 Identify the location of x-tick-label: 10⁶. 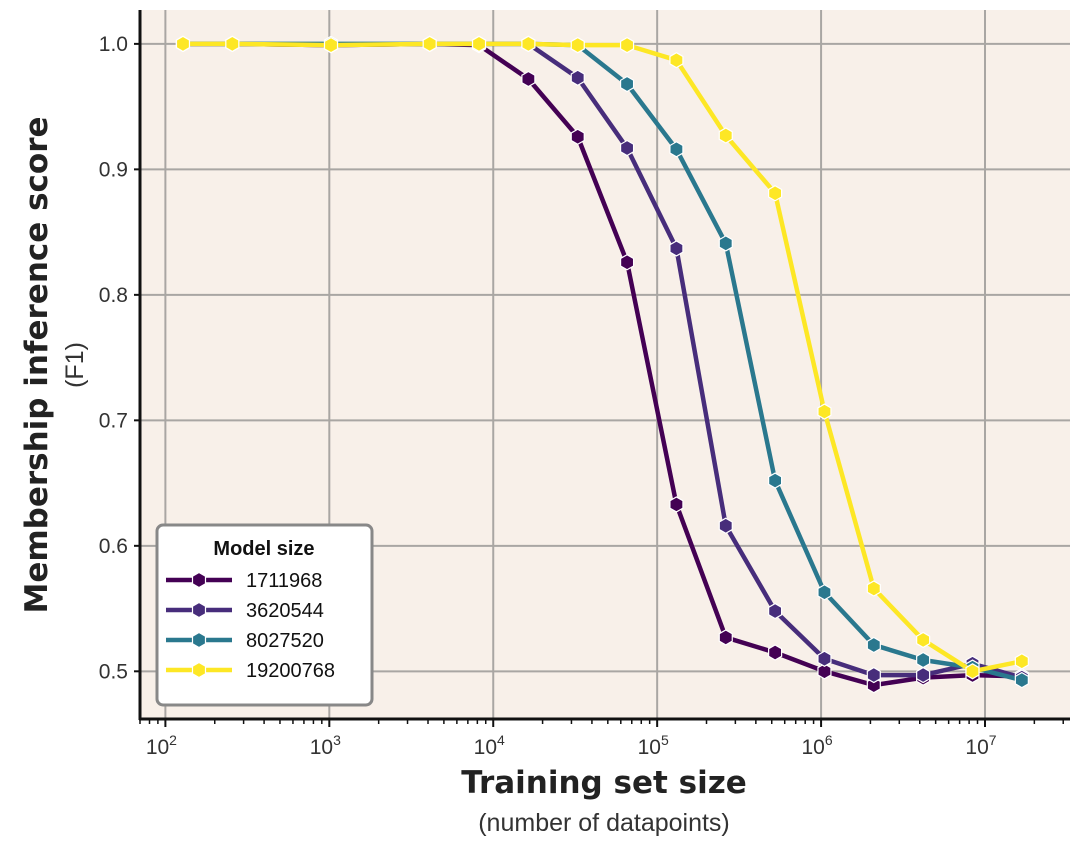
(817, 745).